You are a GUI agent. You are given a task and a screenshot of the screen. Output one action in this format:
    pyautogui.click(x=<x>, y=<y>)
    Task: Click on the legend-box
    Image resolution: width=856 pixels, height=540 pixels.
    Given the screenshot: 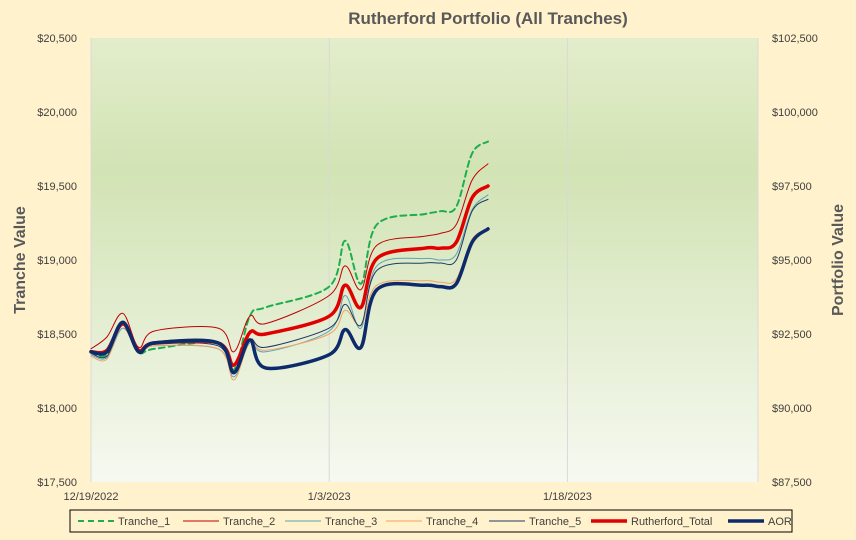 What is the action you would take?
    pyautogui.click(x=431, y=521)
    